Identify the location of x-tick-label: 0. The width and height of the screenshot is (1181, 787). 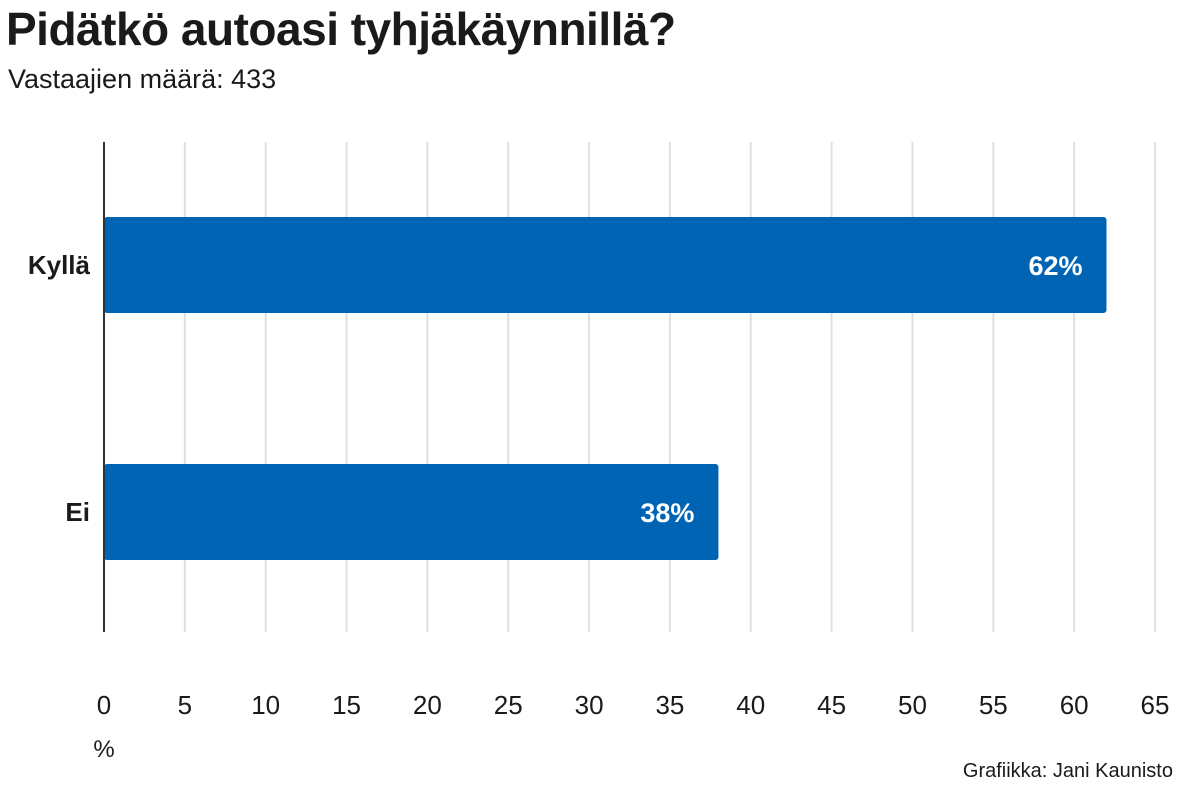
(104, 705).